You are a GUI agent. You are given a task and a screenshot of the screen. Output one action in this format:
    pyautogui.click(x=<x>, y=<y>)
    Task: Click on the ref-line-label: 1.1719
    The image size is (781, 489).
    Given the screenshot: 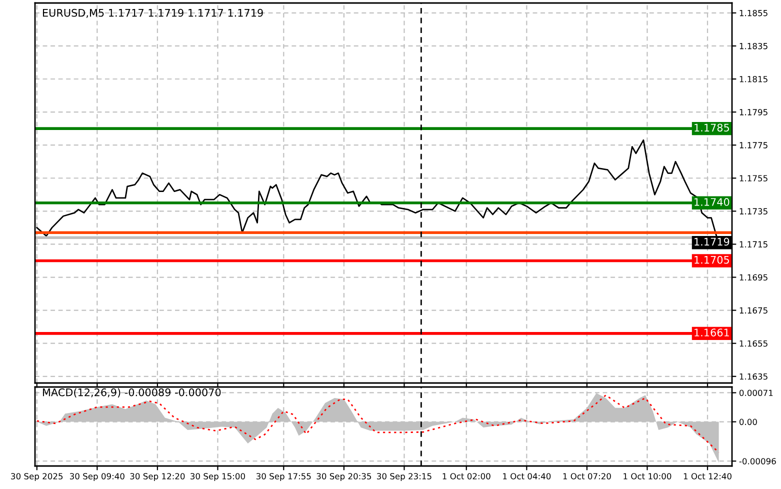 What is the action you would take?
    pyautogui.click(x=712, y=242)
    